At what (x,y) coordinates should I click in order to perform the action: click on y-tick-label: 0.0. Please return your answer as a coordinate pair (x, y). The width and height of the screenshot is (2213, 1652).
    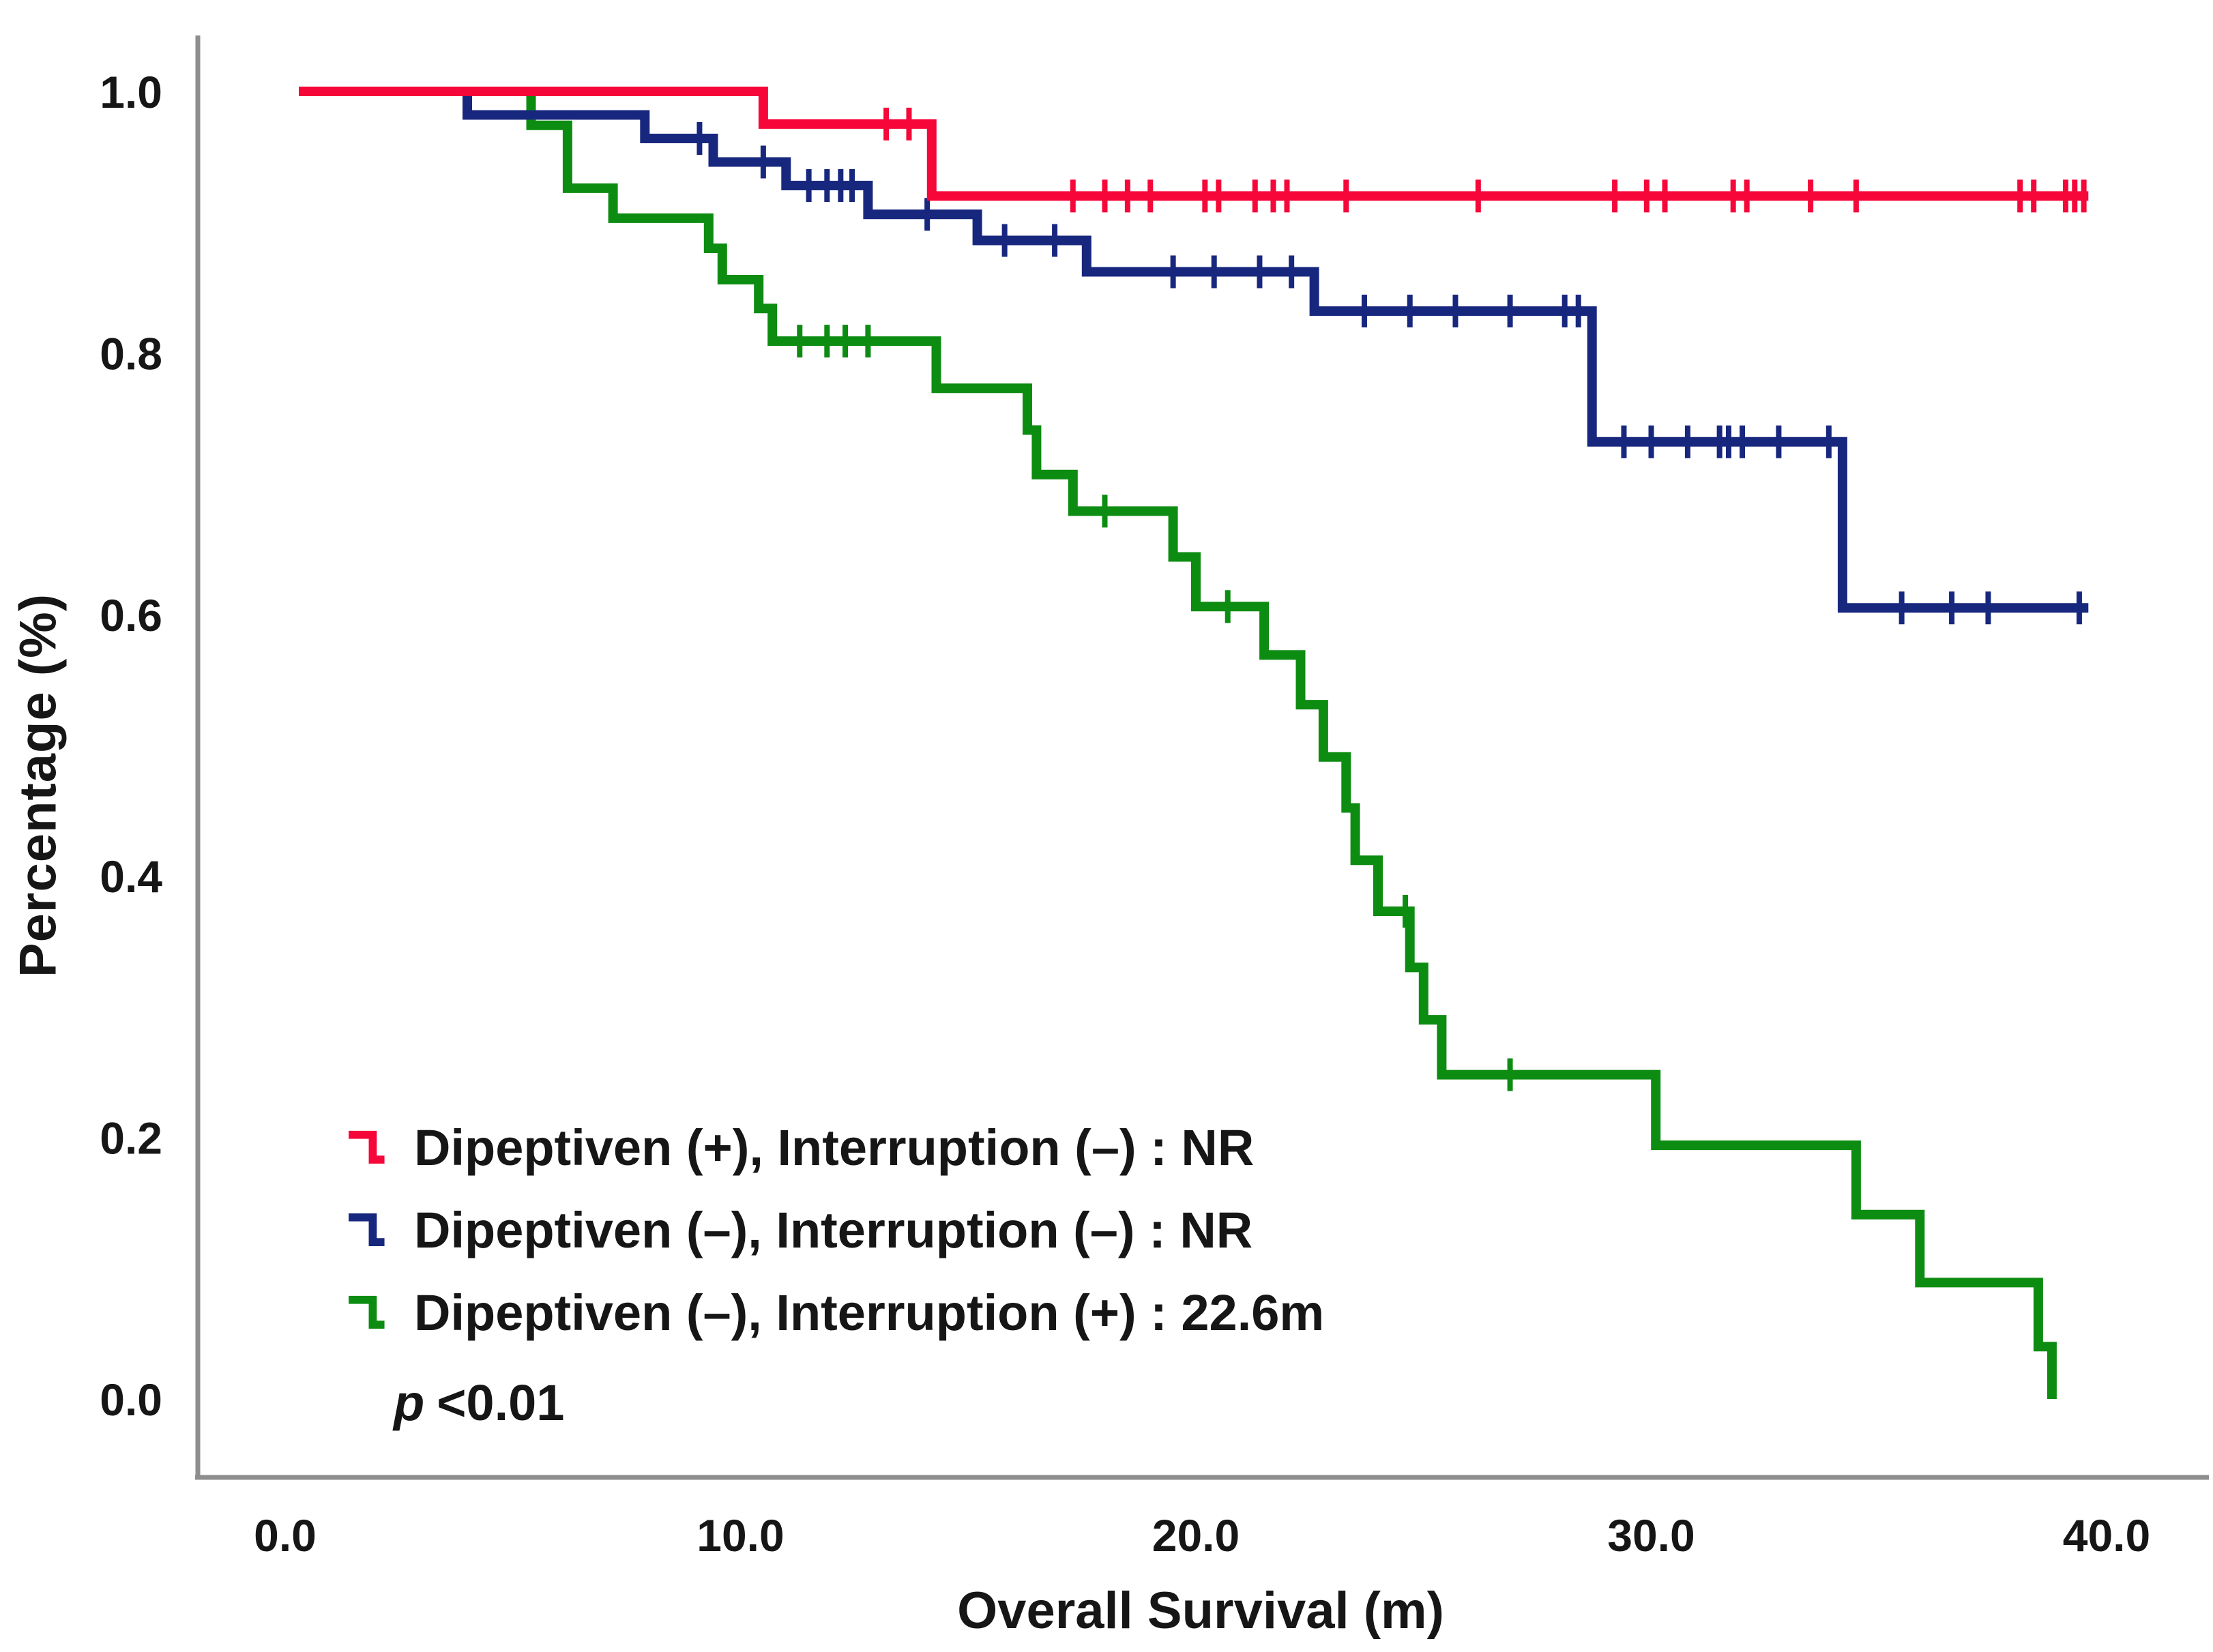
    Looking at the image, I should click on (131, 1399).